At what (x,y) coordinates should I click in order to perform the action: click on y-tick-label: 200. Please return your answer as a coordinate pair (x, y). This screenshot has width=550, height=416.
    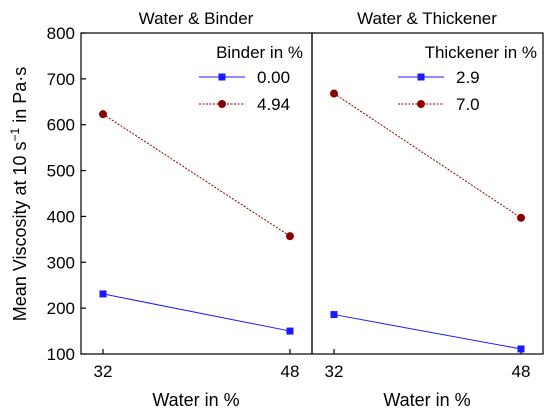
    Looking at the image, I should click on (61, 308).